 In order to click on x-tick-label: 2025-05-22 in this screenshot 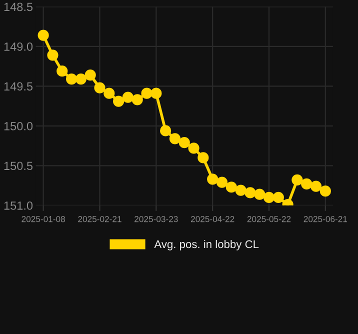, I will do `click(269, 219)`.